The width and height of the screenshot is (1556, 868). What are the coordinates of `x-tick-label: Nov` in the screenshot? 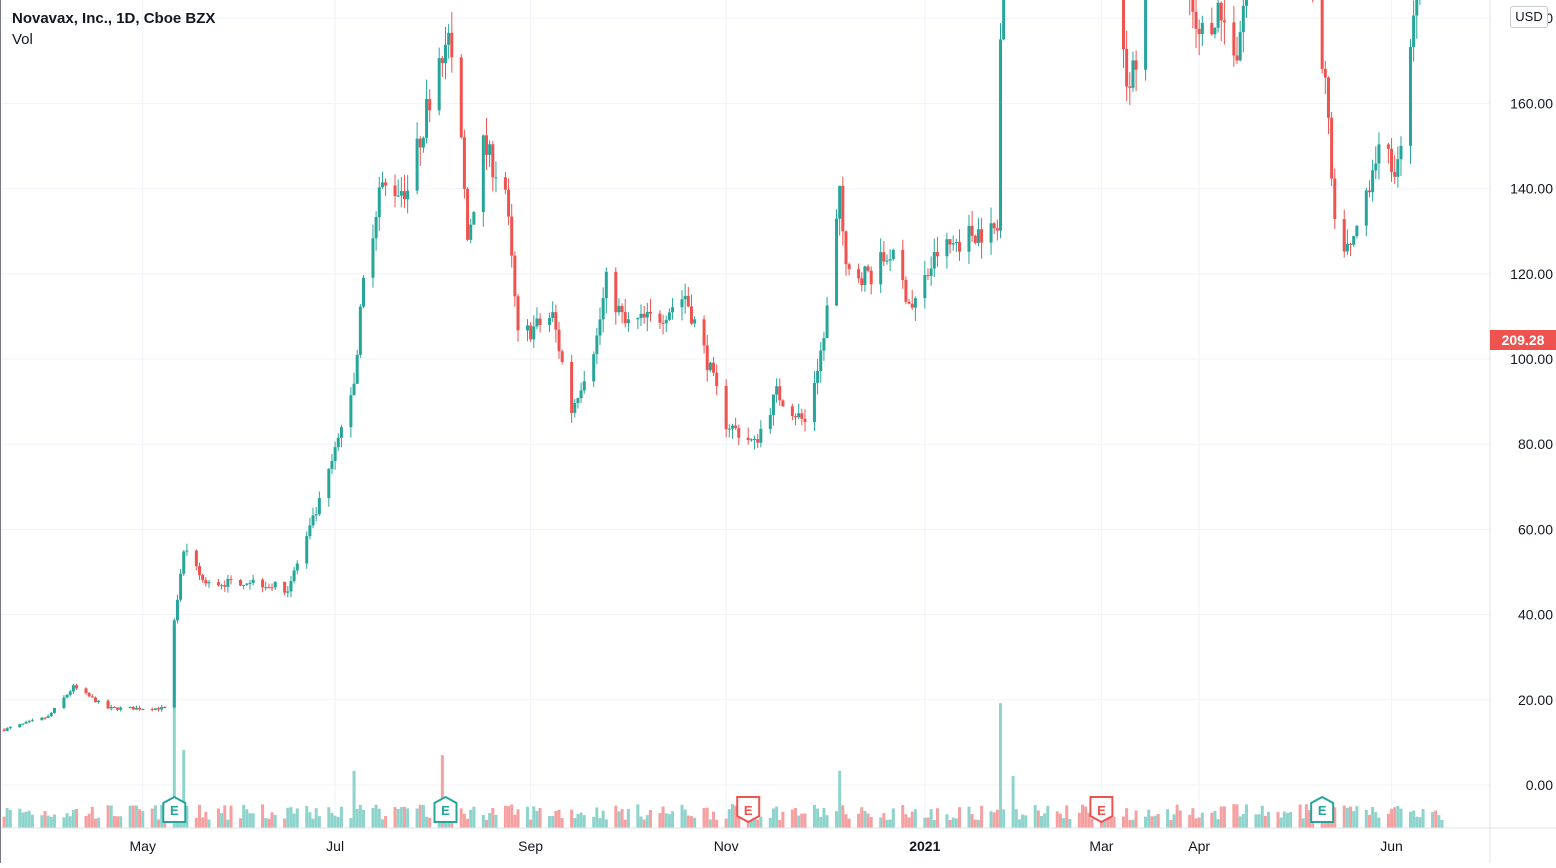 It's located at (726, 846).